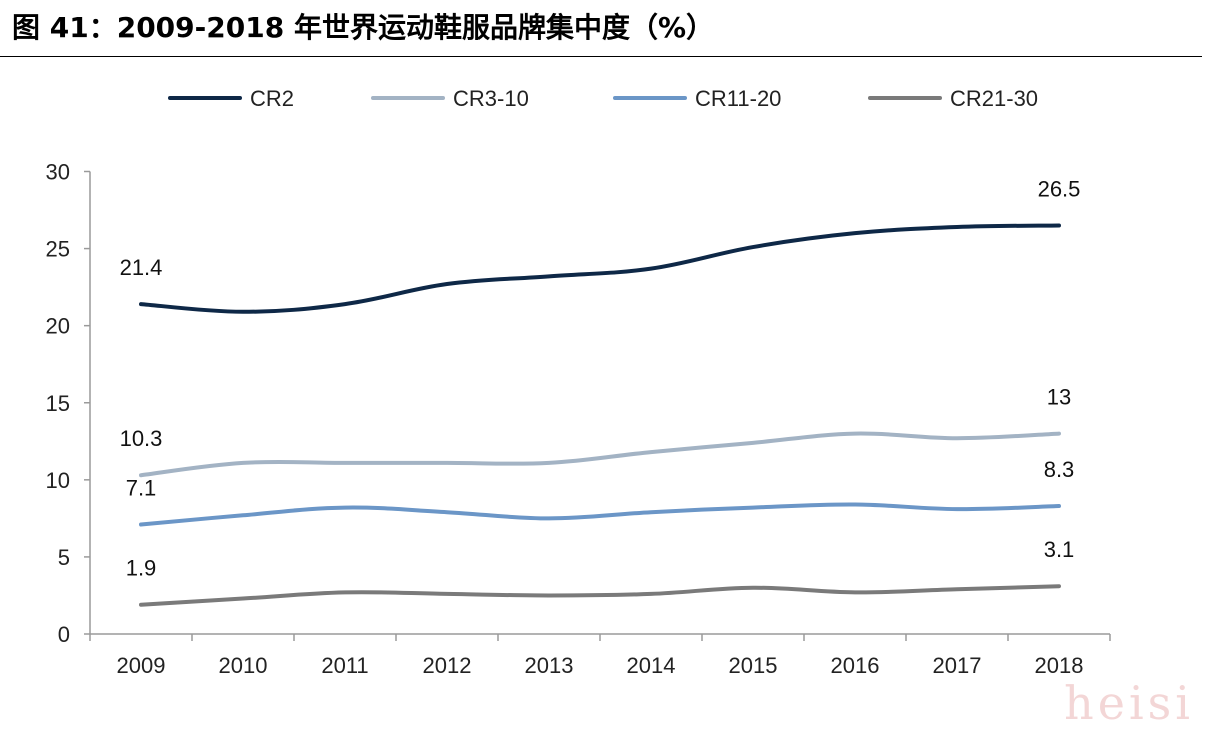  Describe the element at coordinates (753, 665) in the screenshot. I see `x-tick-label: 2015` at that location.